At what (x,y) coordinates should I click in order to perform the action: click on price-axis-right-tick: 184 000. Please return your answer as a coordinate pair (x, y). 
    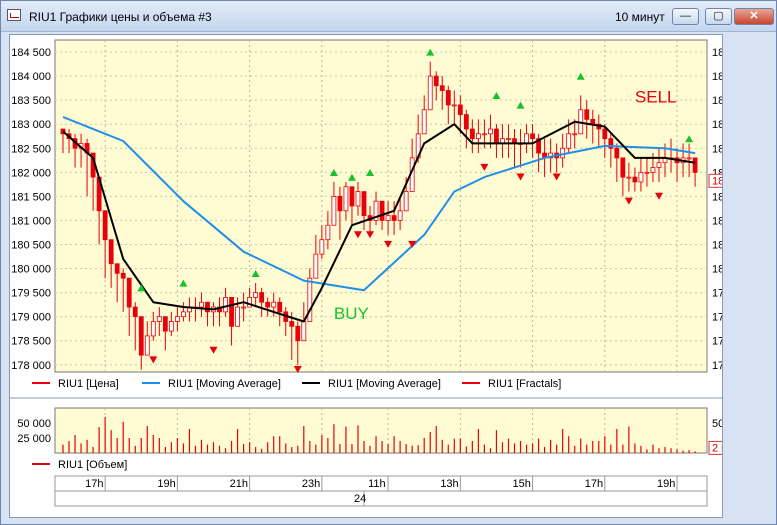
    Looking at the image, I should click on (717, 77).